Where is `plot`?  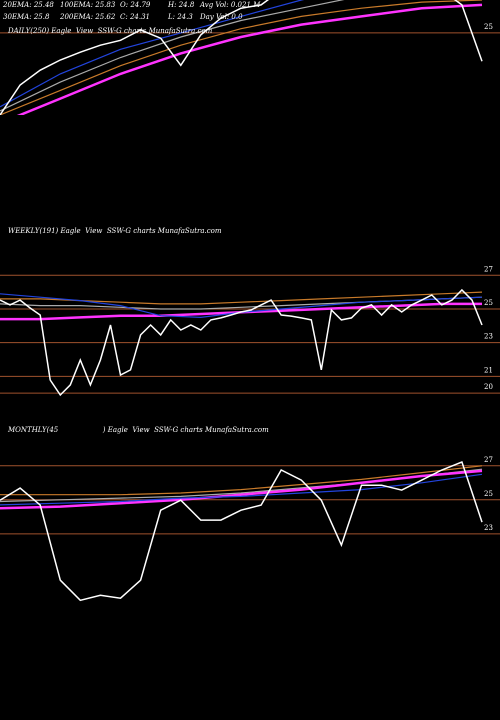
plot is located at coordinates (241, 342).